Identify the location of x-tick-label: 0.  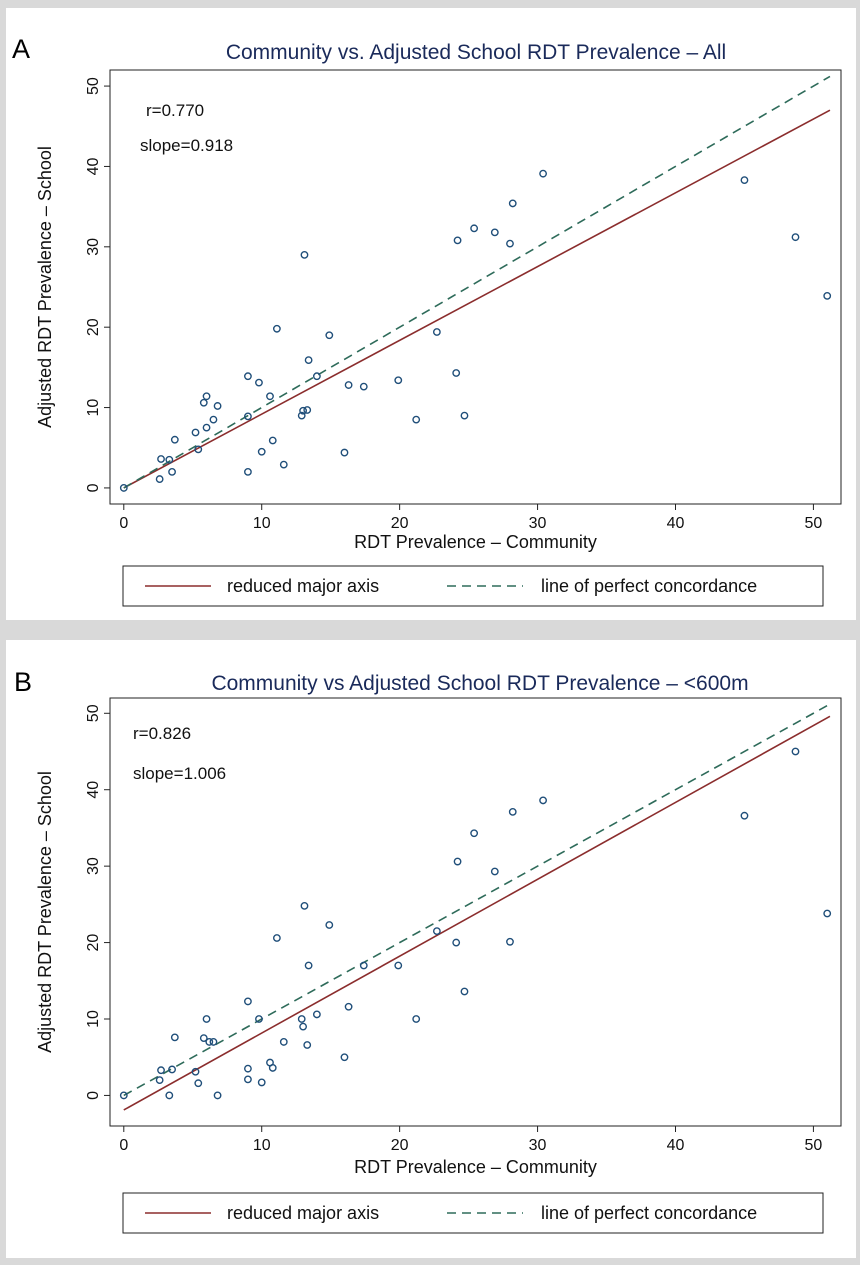
(123, 1145).